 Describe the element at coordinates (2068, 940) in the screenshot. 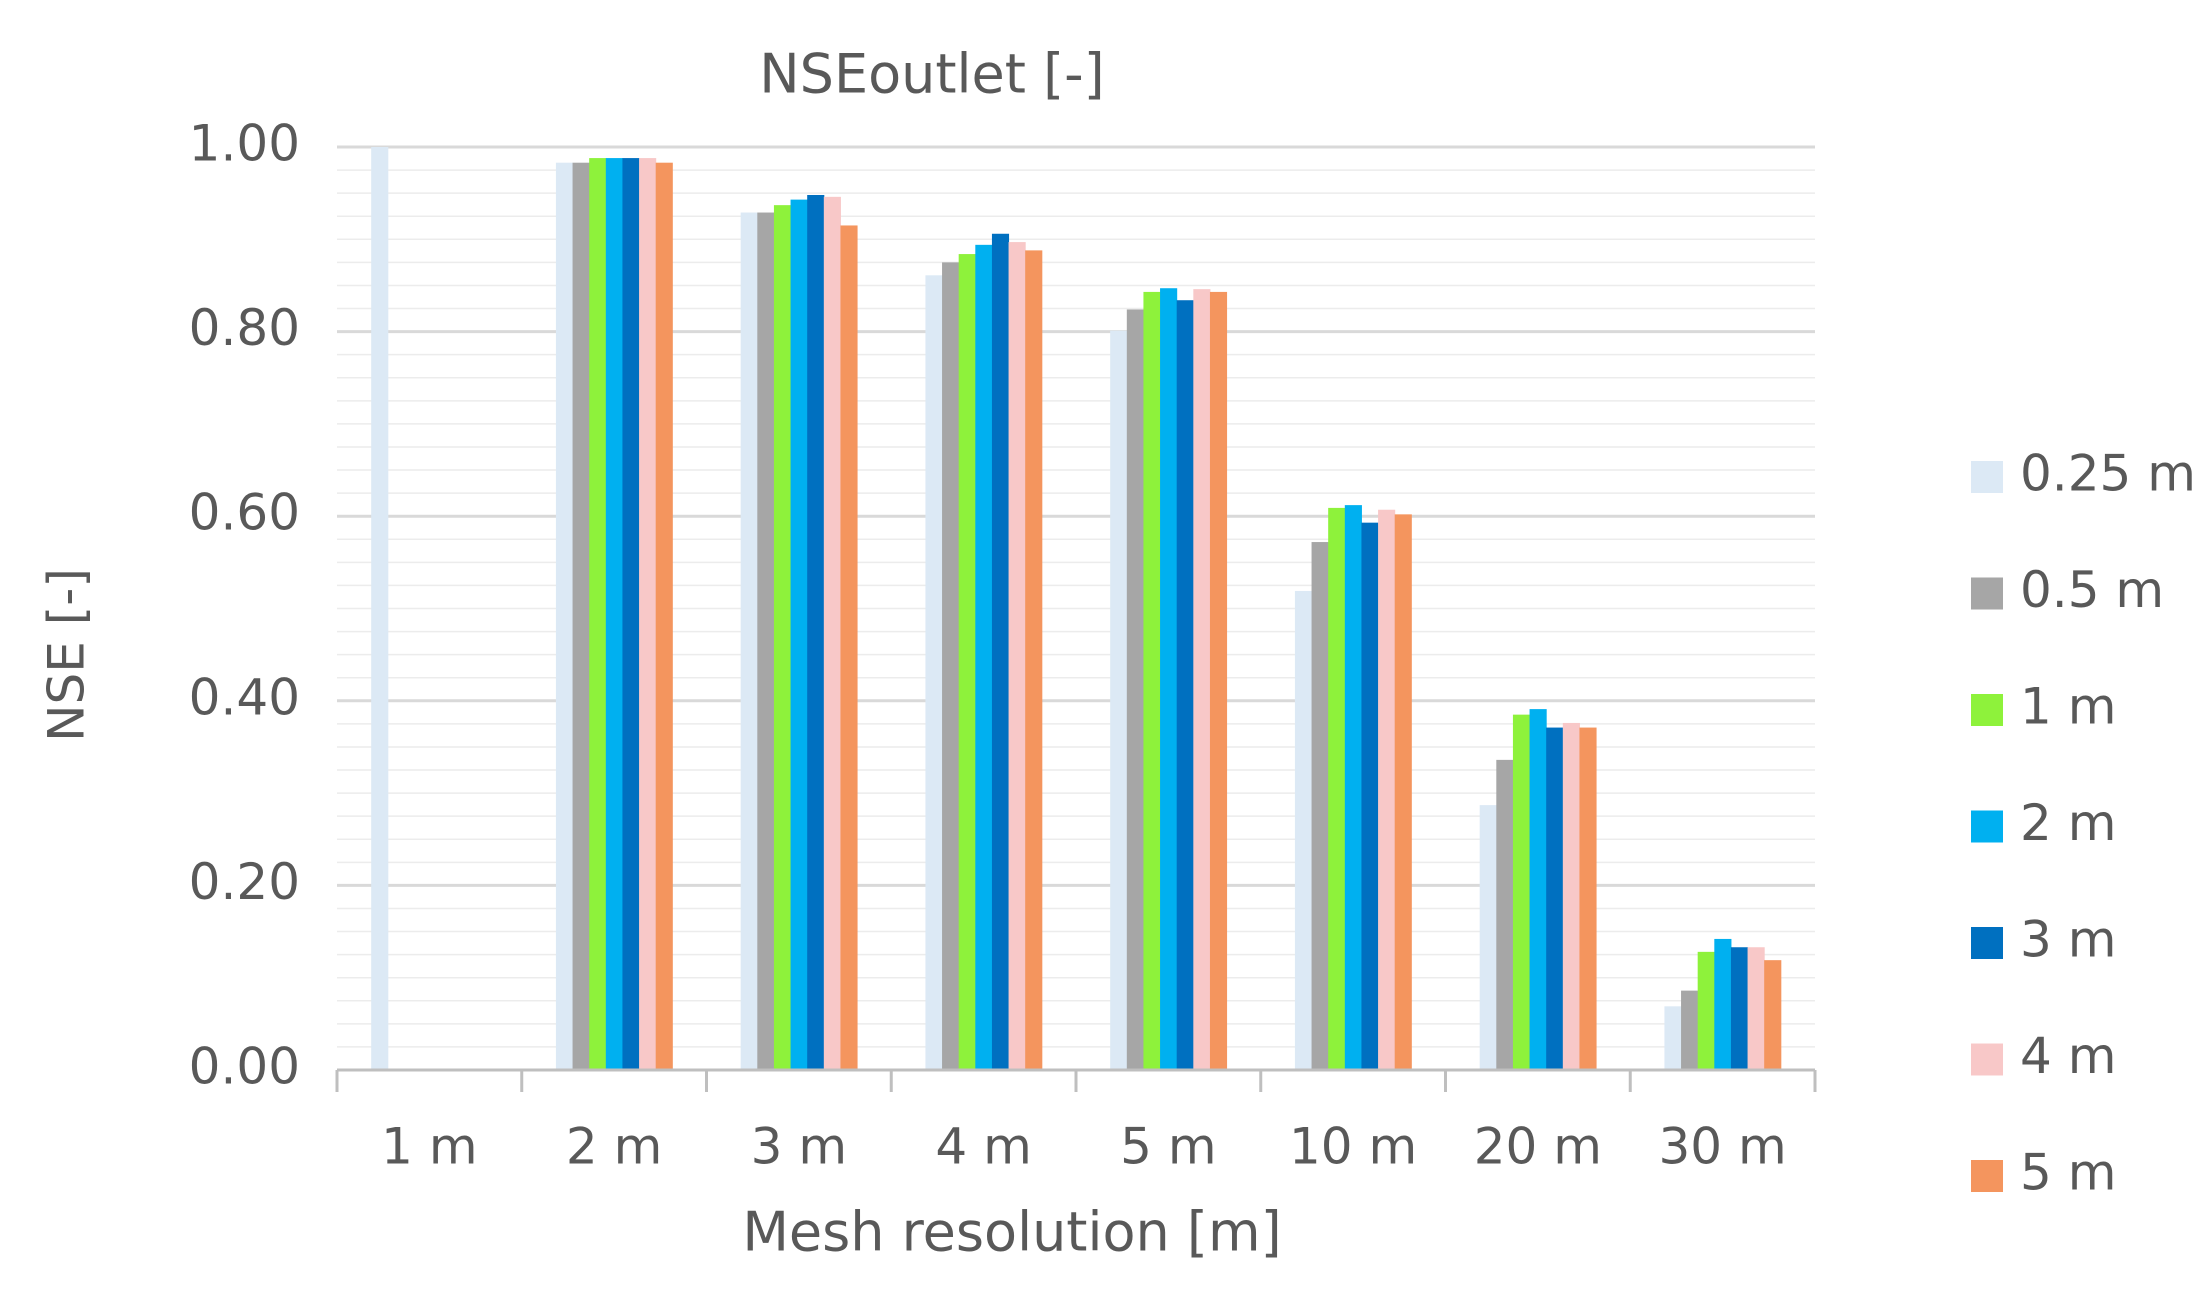

I see `legend-label: 3 m` at that location.